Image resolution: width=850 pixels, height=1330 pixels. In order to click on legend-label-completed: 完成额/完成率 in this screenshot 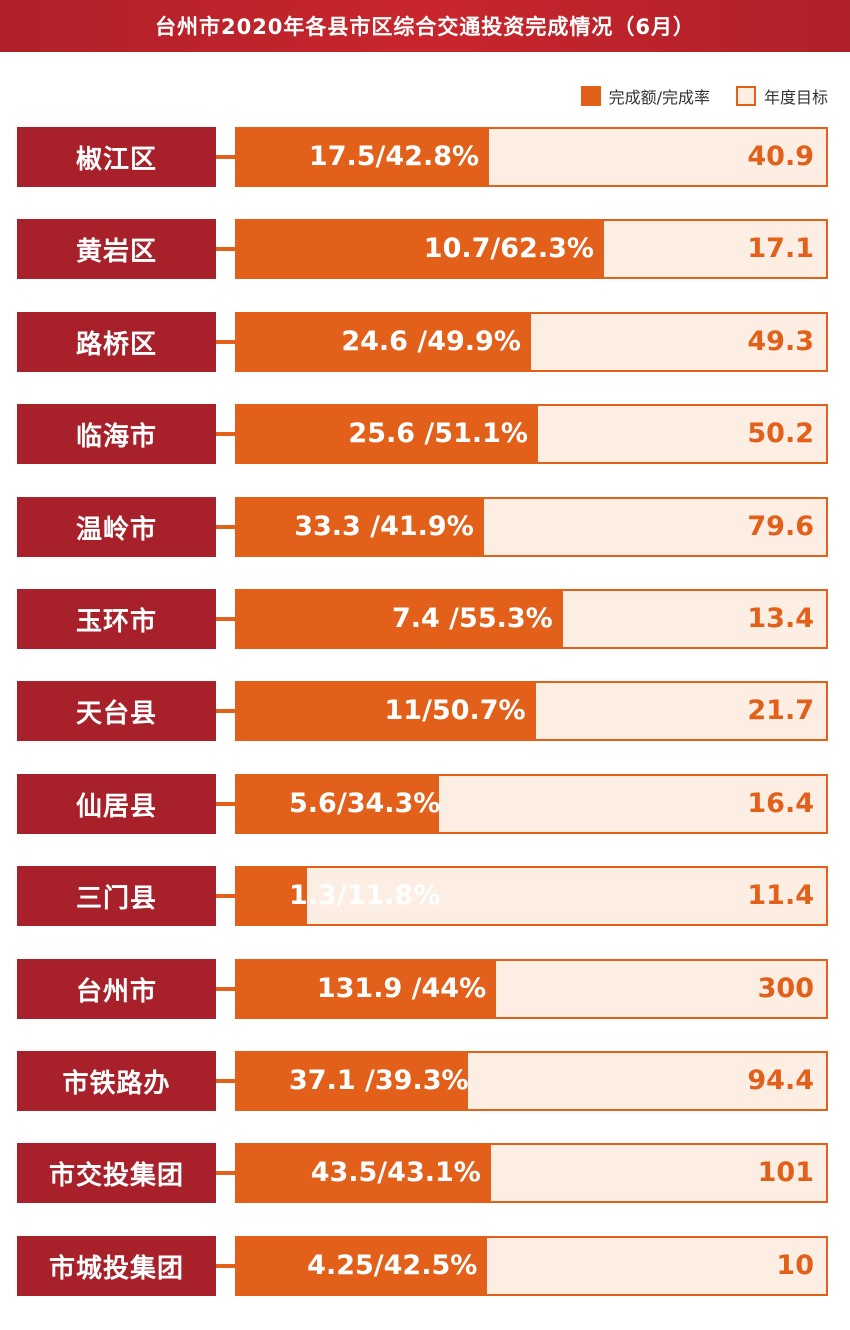, I will do `click(659, 97)`.